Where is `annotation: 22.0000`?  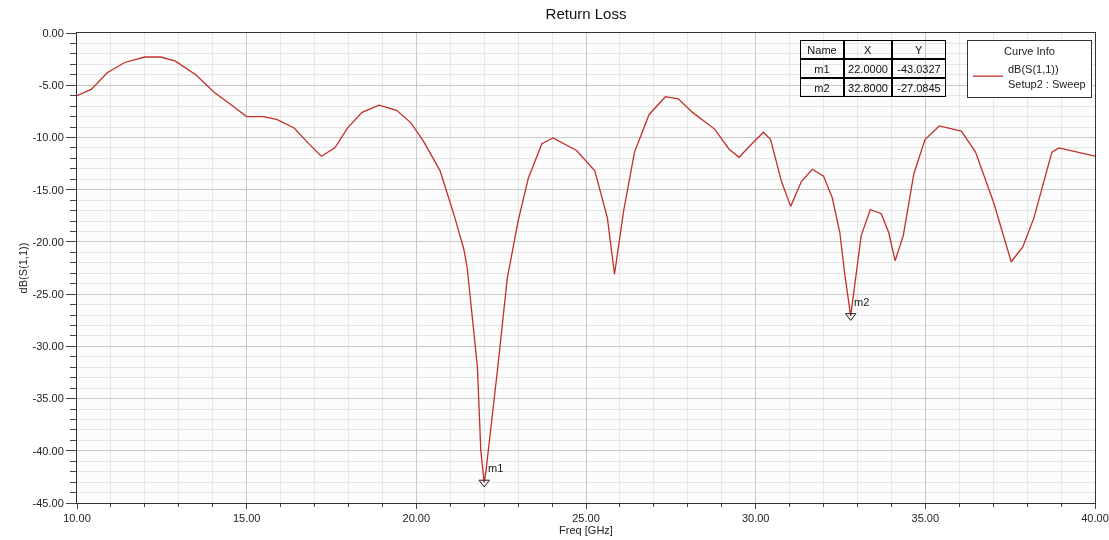 annotation: 22.0000 is located at coordinates (868, 68).